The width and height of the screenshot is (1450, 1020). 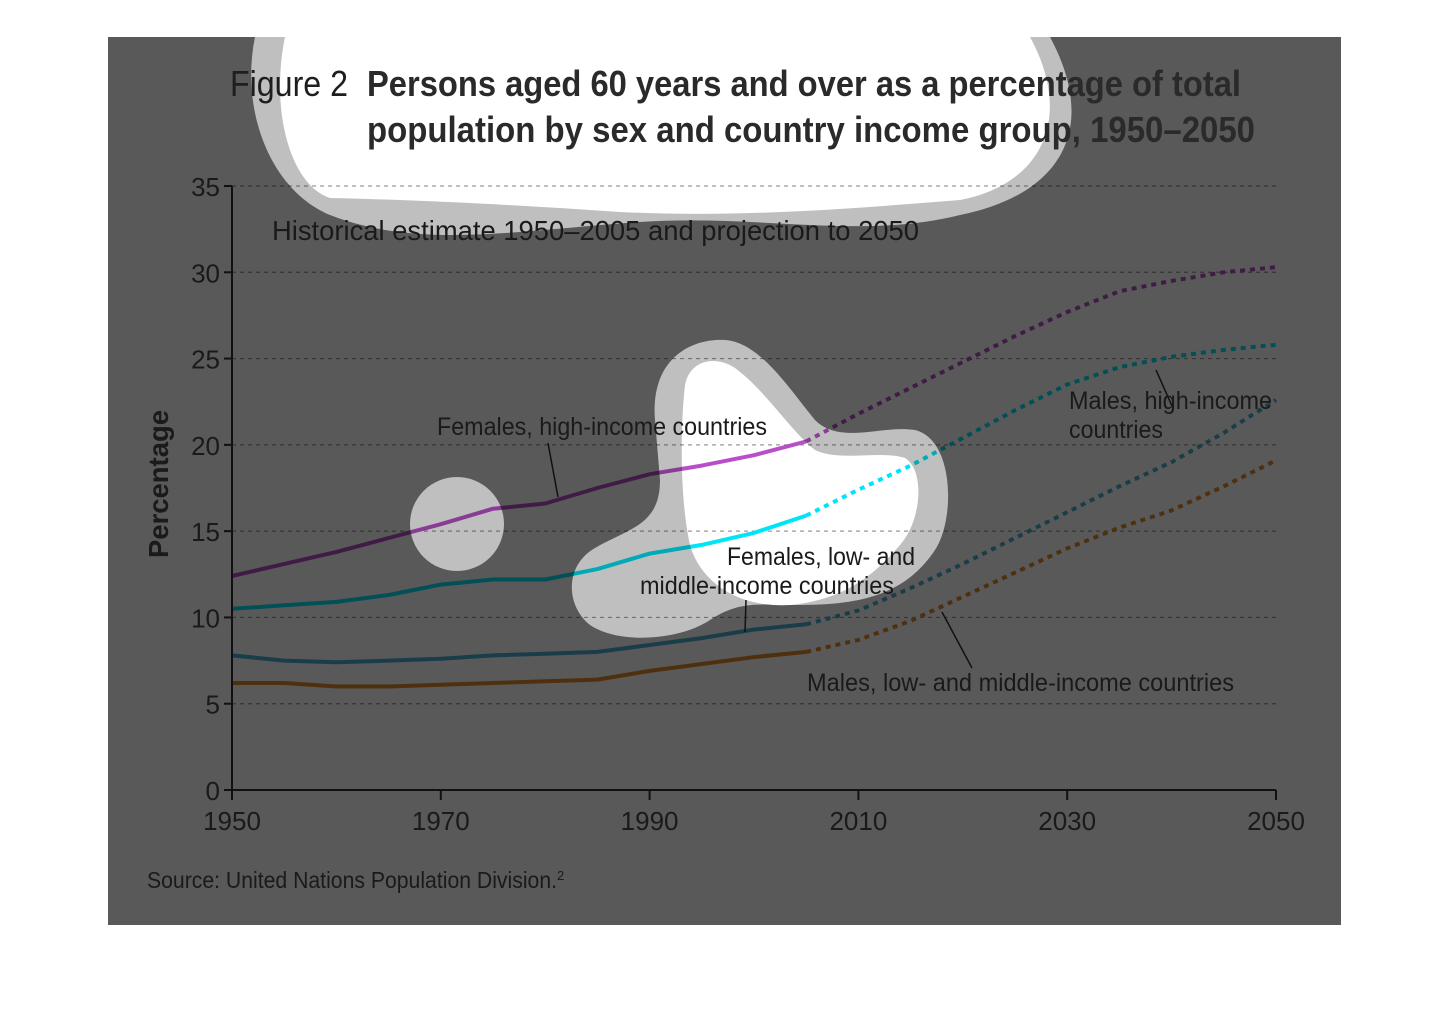 I want to click on annotation-females-low-line1: Females, low- and, so click(x=821, y=557).